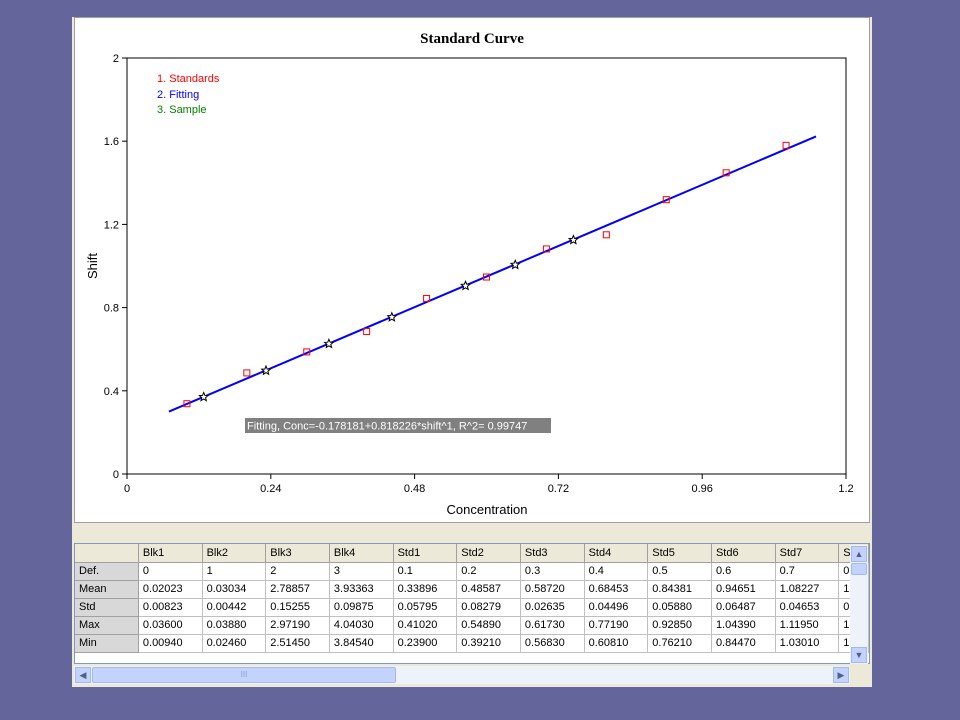 The height and width of the screenshot is (720, 960). Describe the element at coordinates (234, 643) in the screenshot. I see `table-cell: 0.02460` at that location.